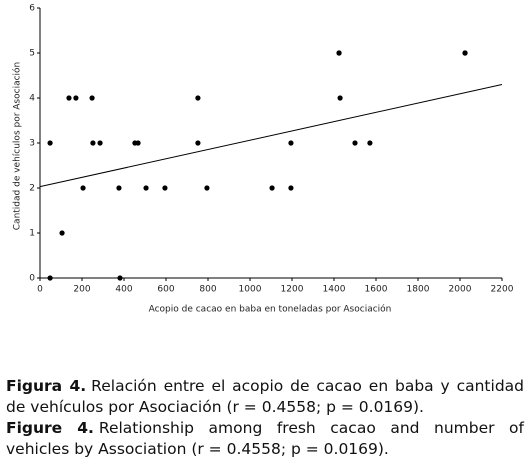  I want to click on x-tick-label: 2200, so click(502, 290).